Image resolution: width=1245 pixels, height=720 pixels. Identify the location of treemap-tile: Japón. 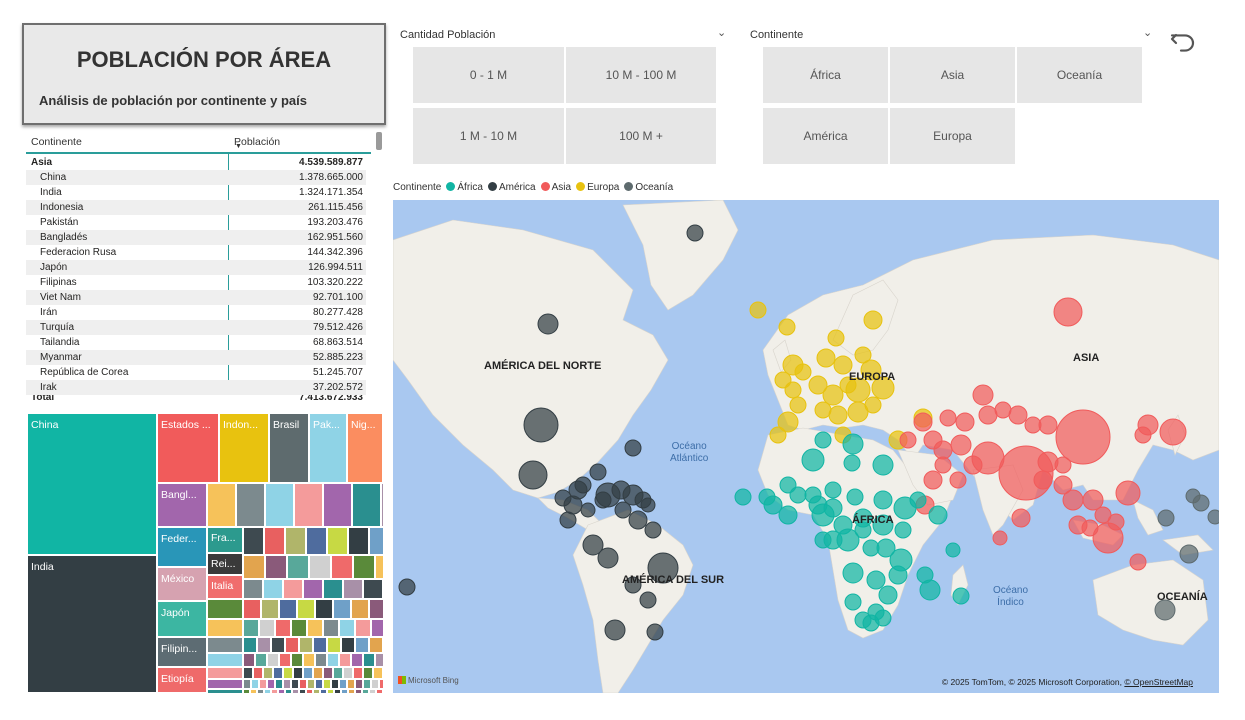
(182, 619).